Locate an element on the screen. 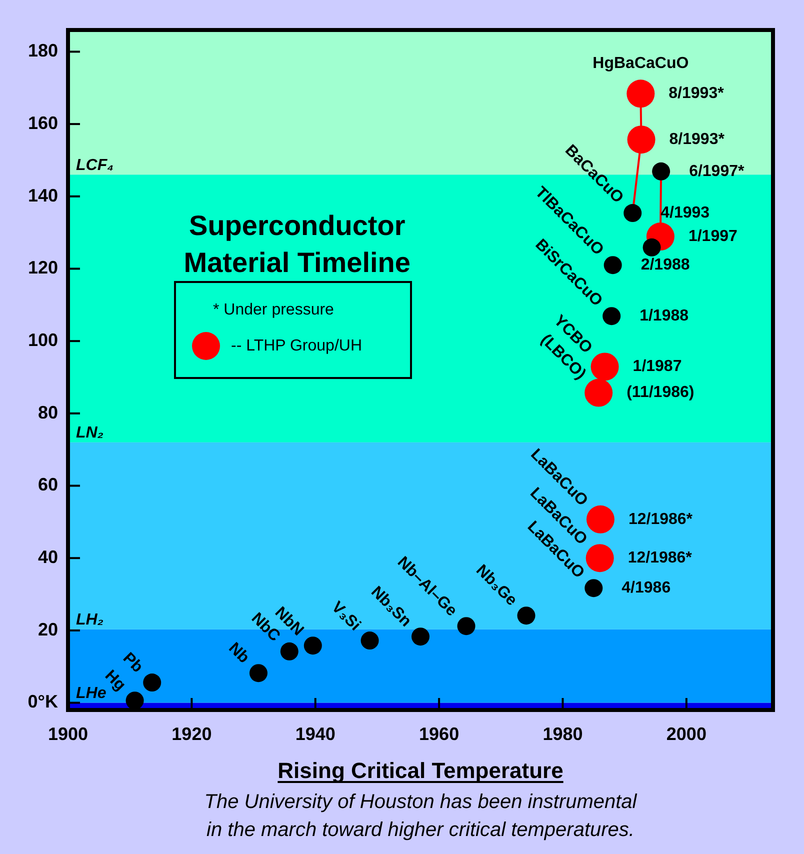 The width and height of the screenshot is (804, 854). y-tick-label: 160 is located at coordinates (43, 123).